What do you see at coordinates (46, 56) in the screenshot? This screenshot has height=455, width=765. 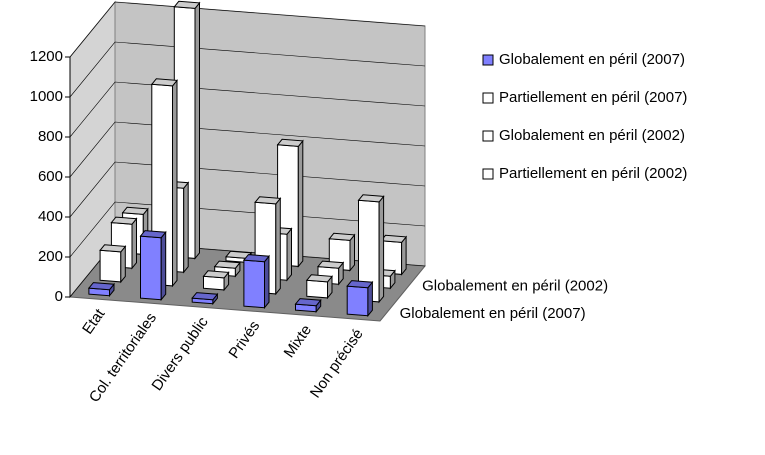 I see `y-tick-label: 1200` at bounding box center [46, 56].